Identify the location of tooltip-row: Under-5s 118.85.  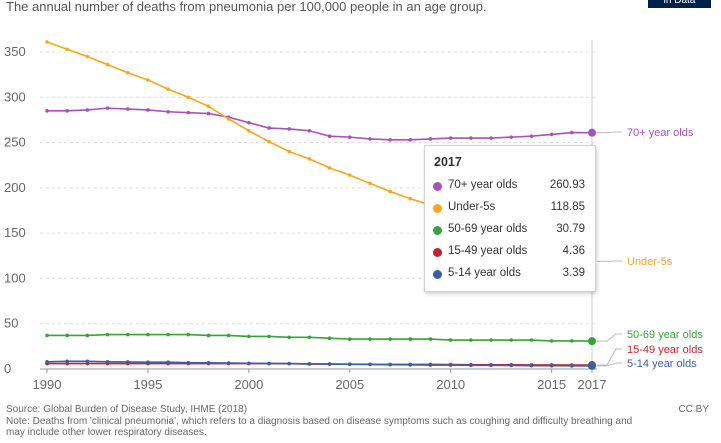
(509, 210).